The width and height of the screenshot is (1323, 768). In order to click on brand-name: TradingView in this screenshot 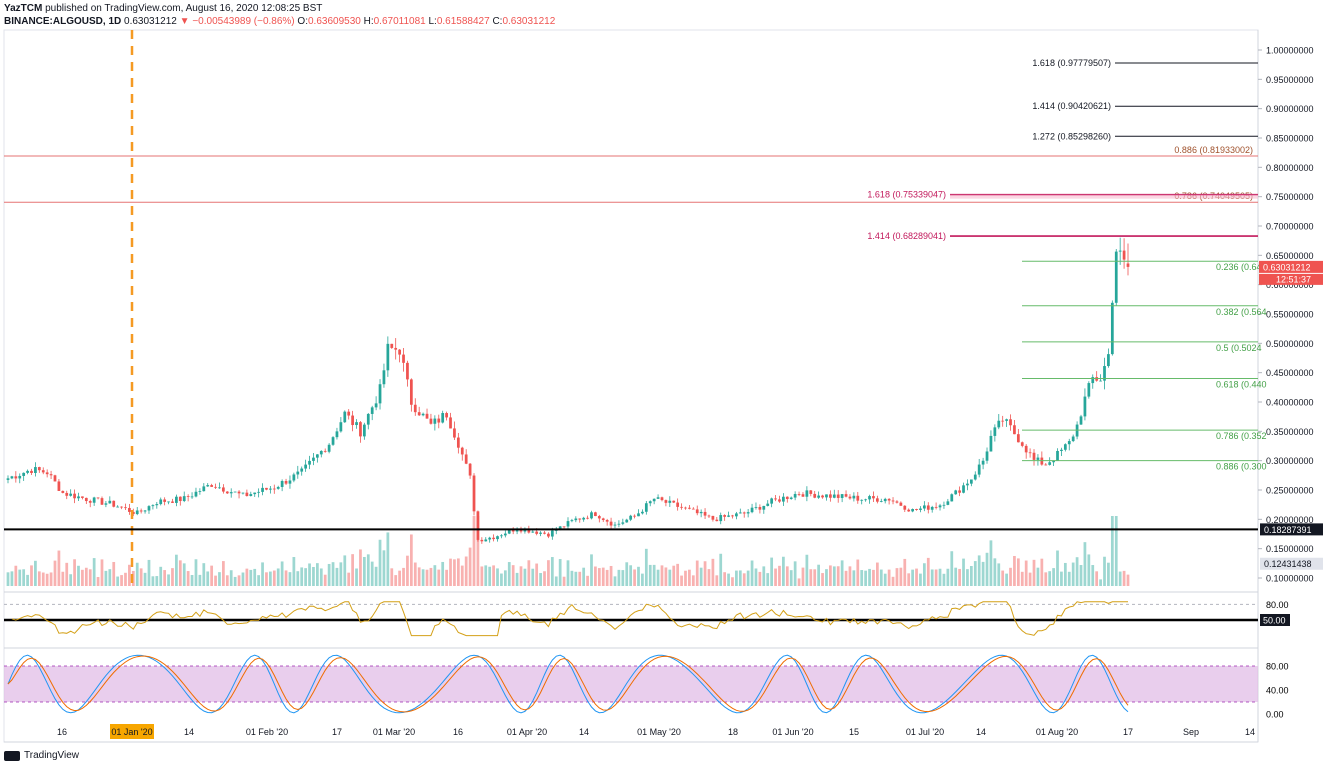, I will do `click(52, 755)`.